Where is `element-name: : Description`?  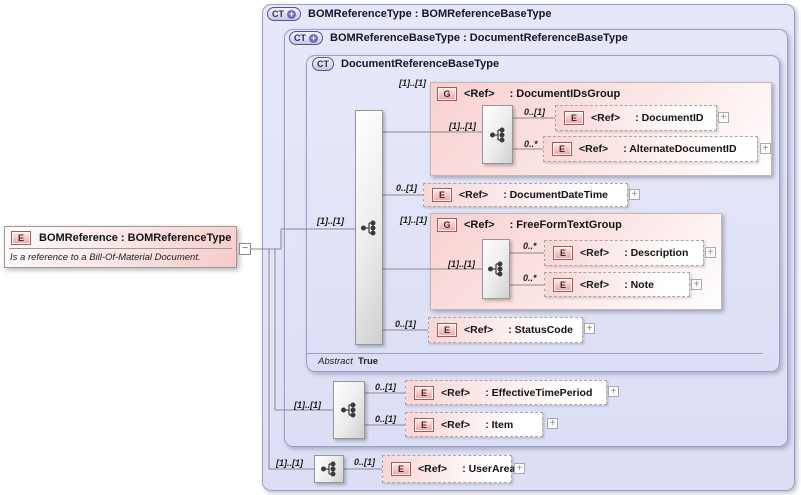 element-name: : Description is located at coordinates (656, 253).